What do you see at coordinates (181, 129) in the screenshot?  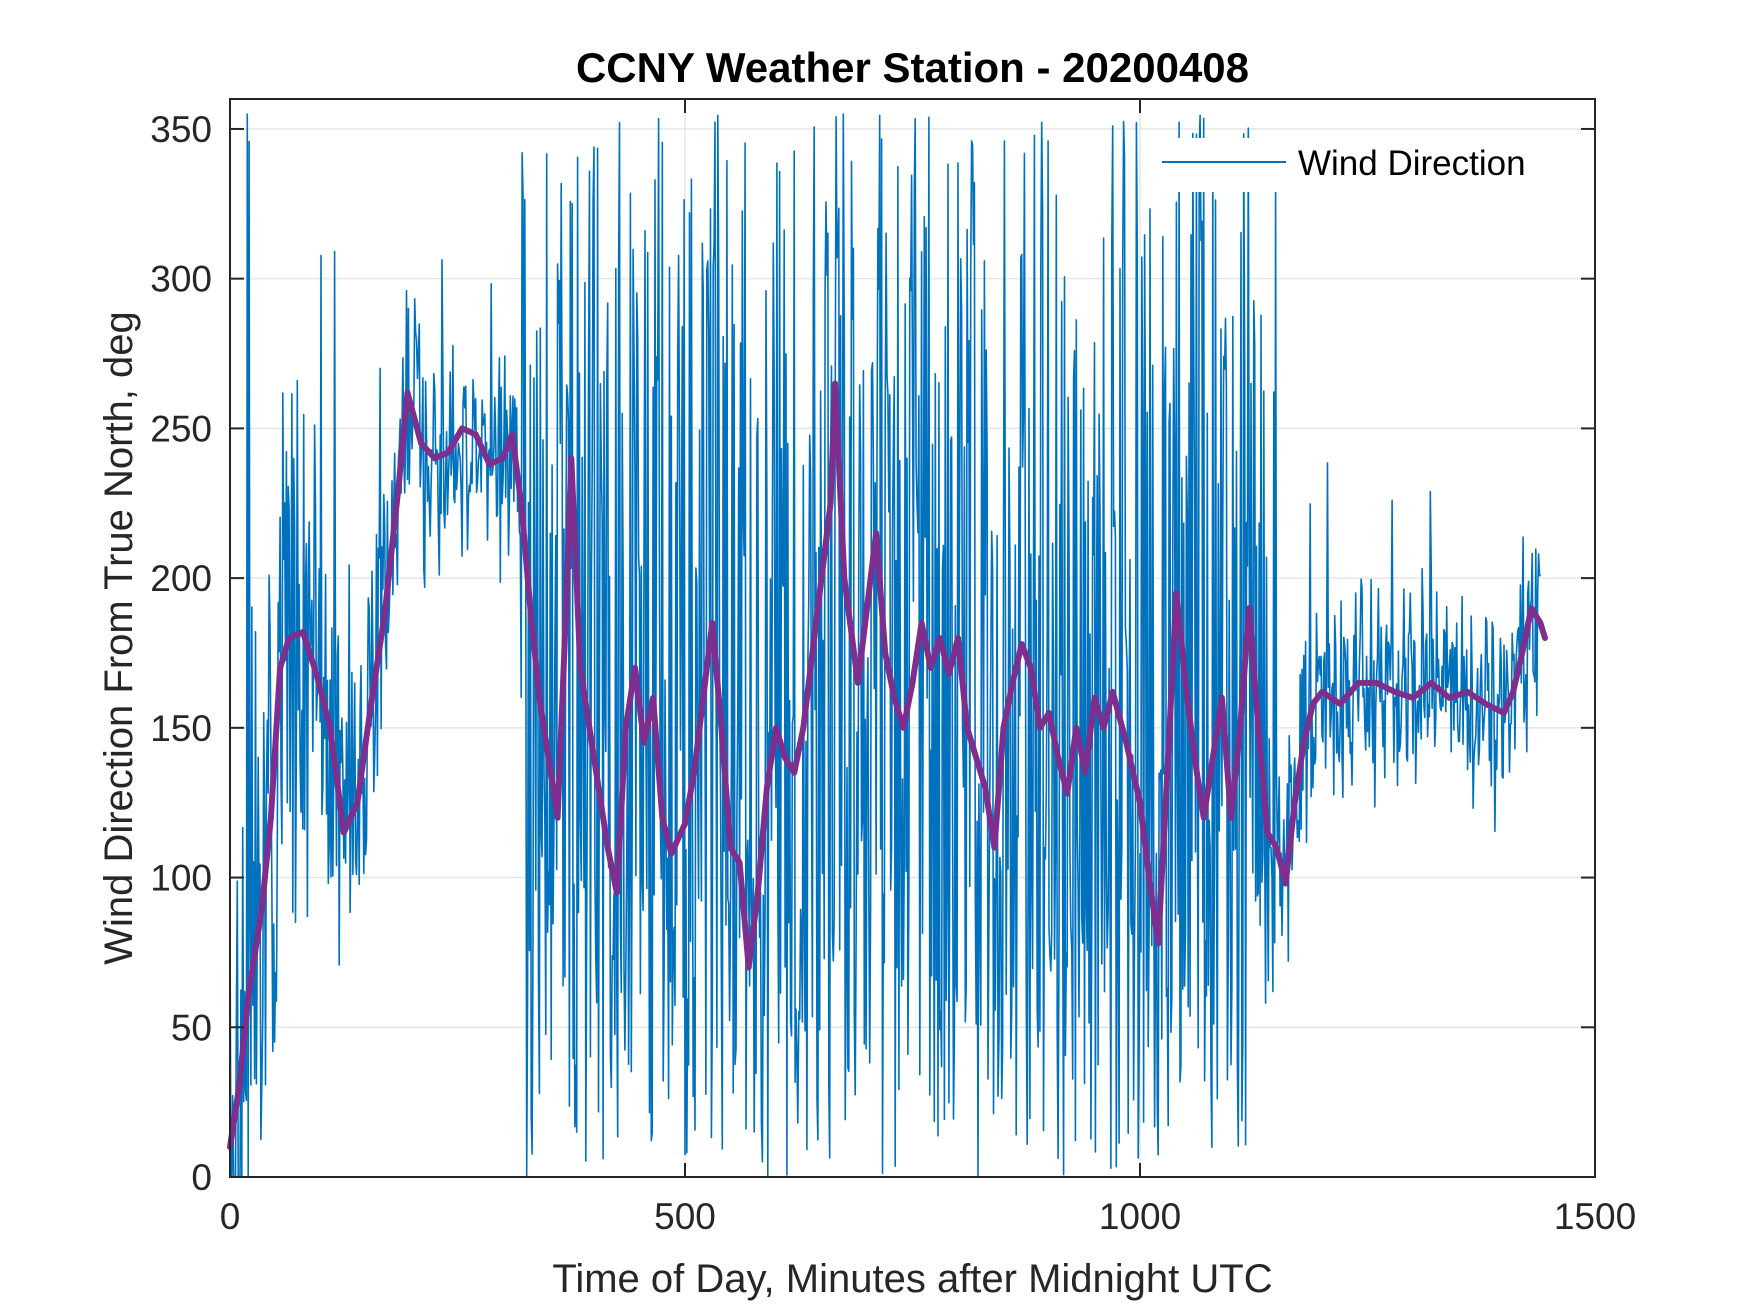 I see `y-tick-label: 350` at bounding box center [181, 129].